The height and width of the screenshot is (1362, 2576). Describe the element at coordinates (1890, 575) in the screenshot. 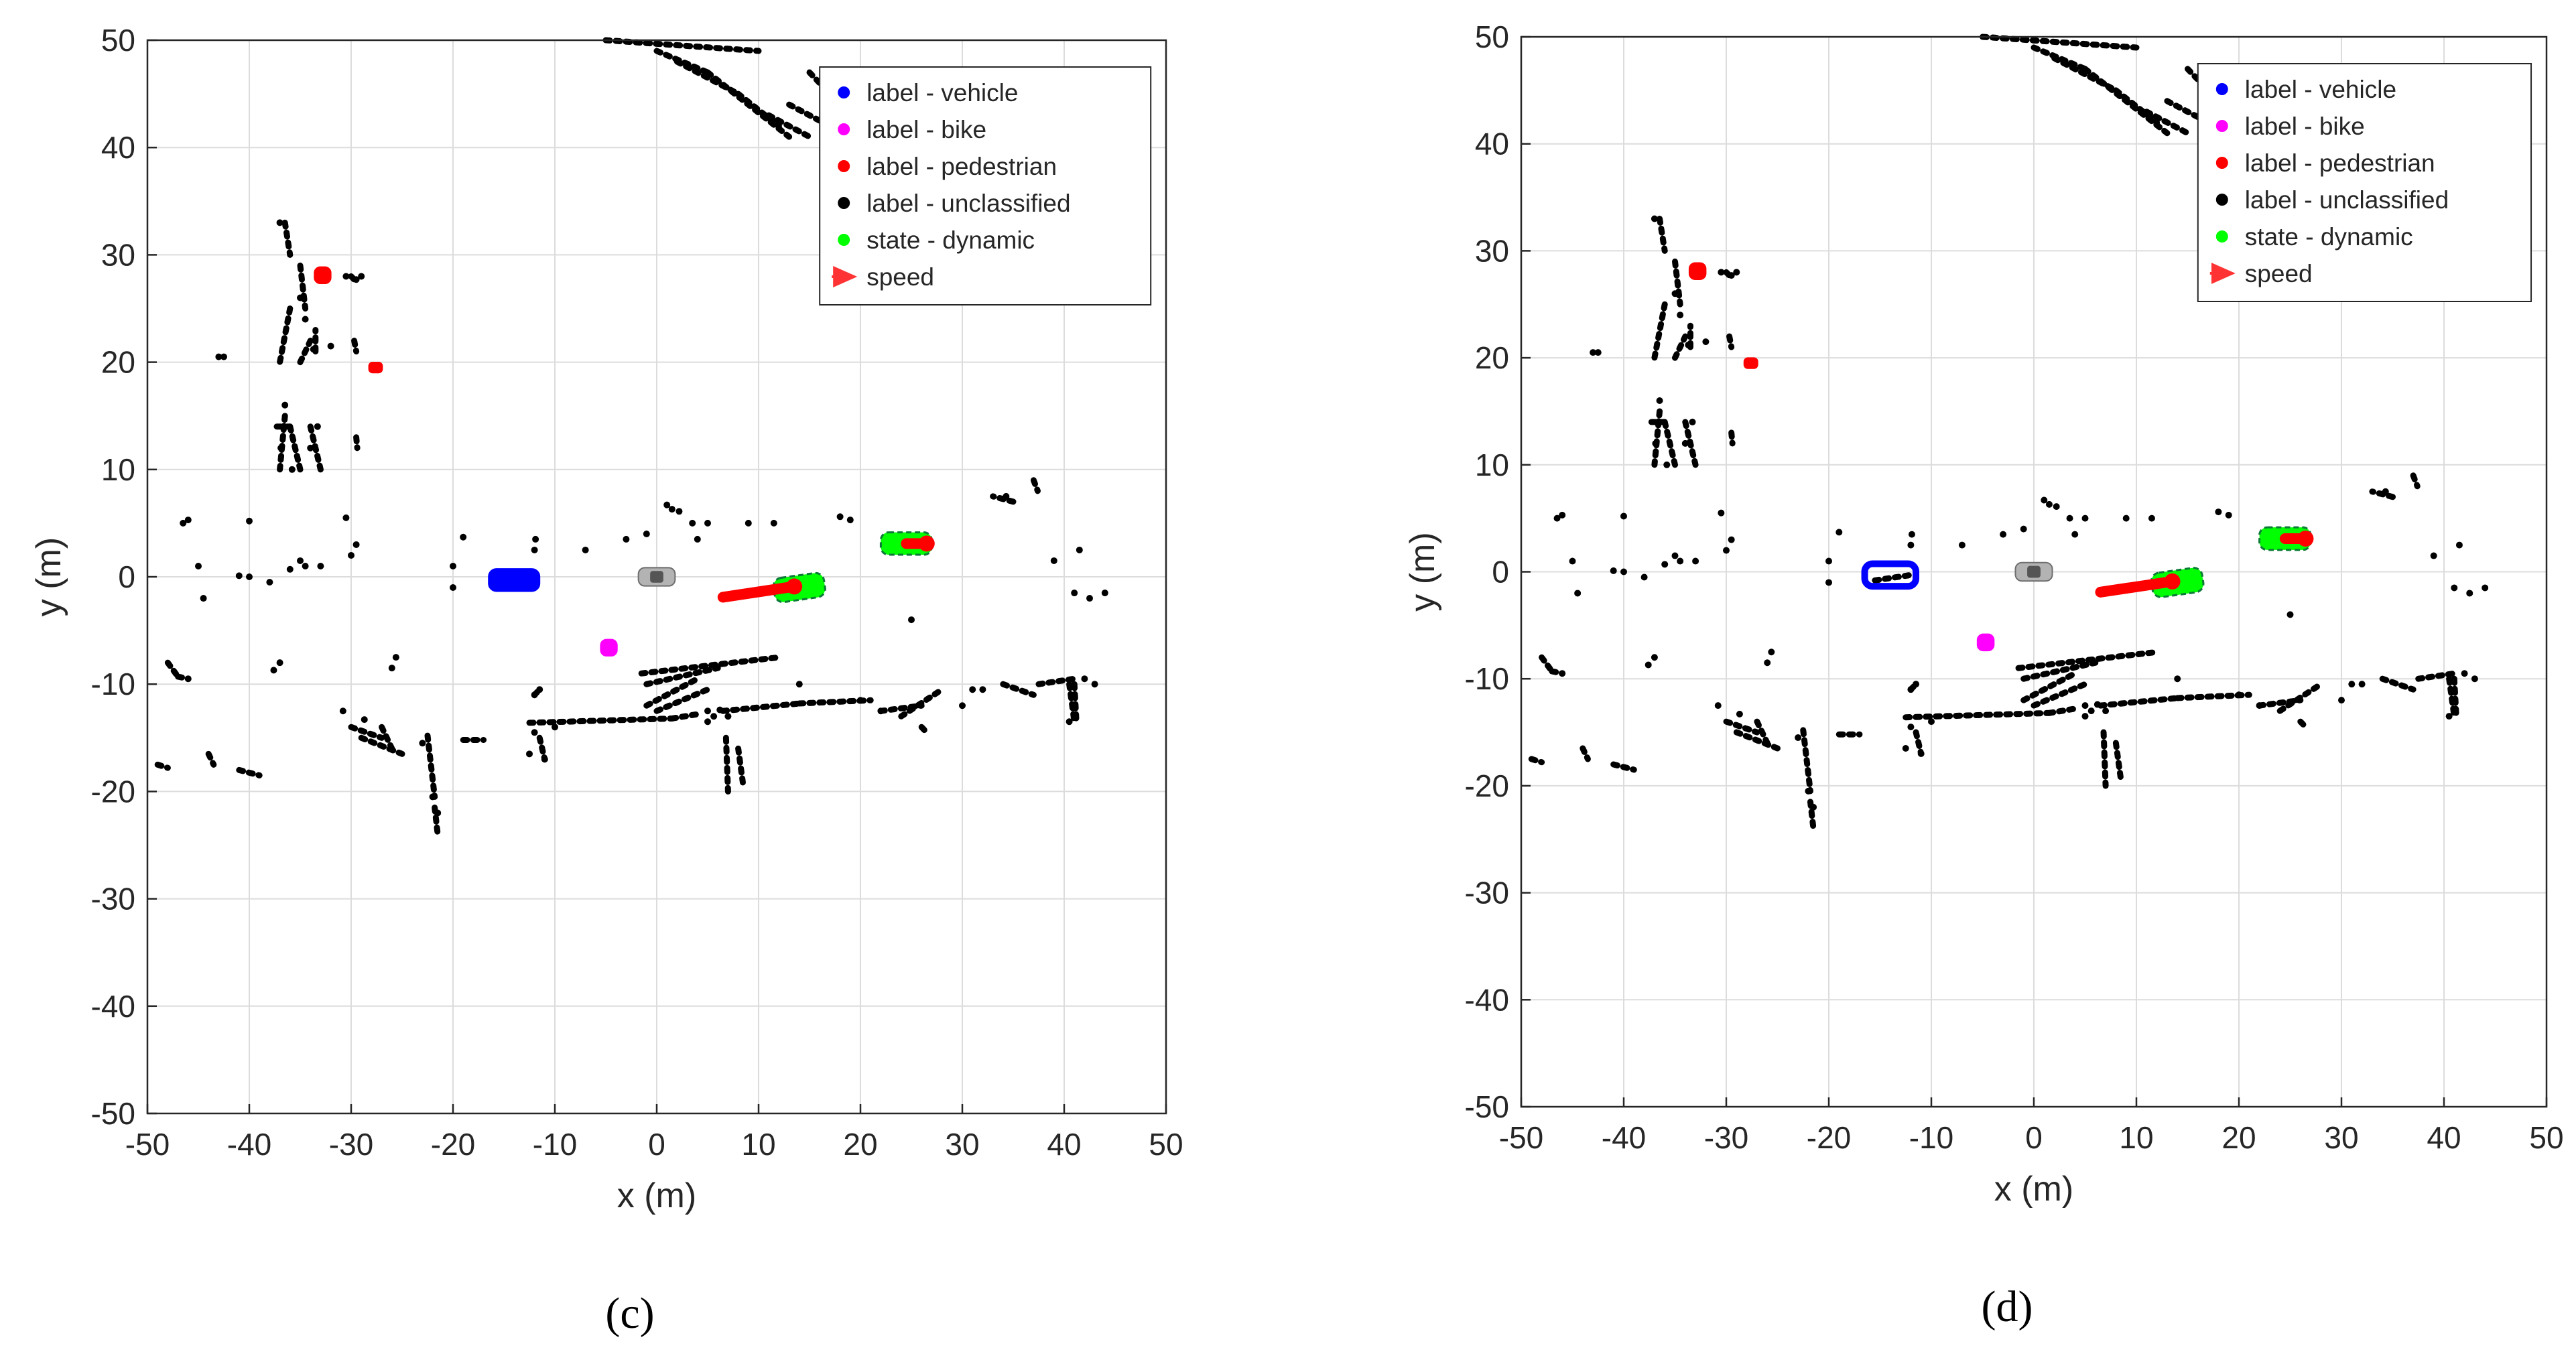

I see `panel-d-vehicle-object` at that location.